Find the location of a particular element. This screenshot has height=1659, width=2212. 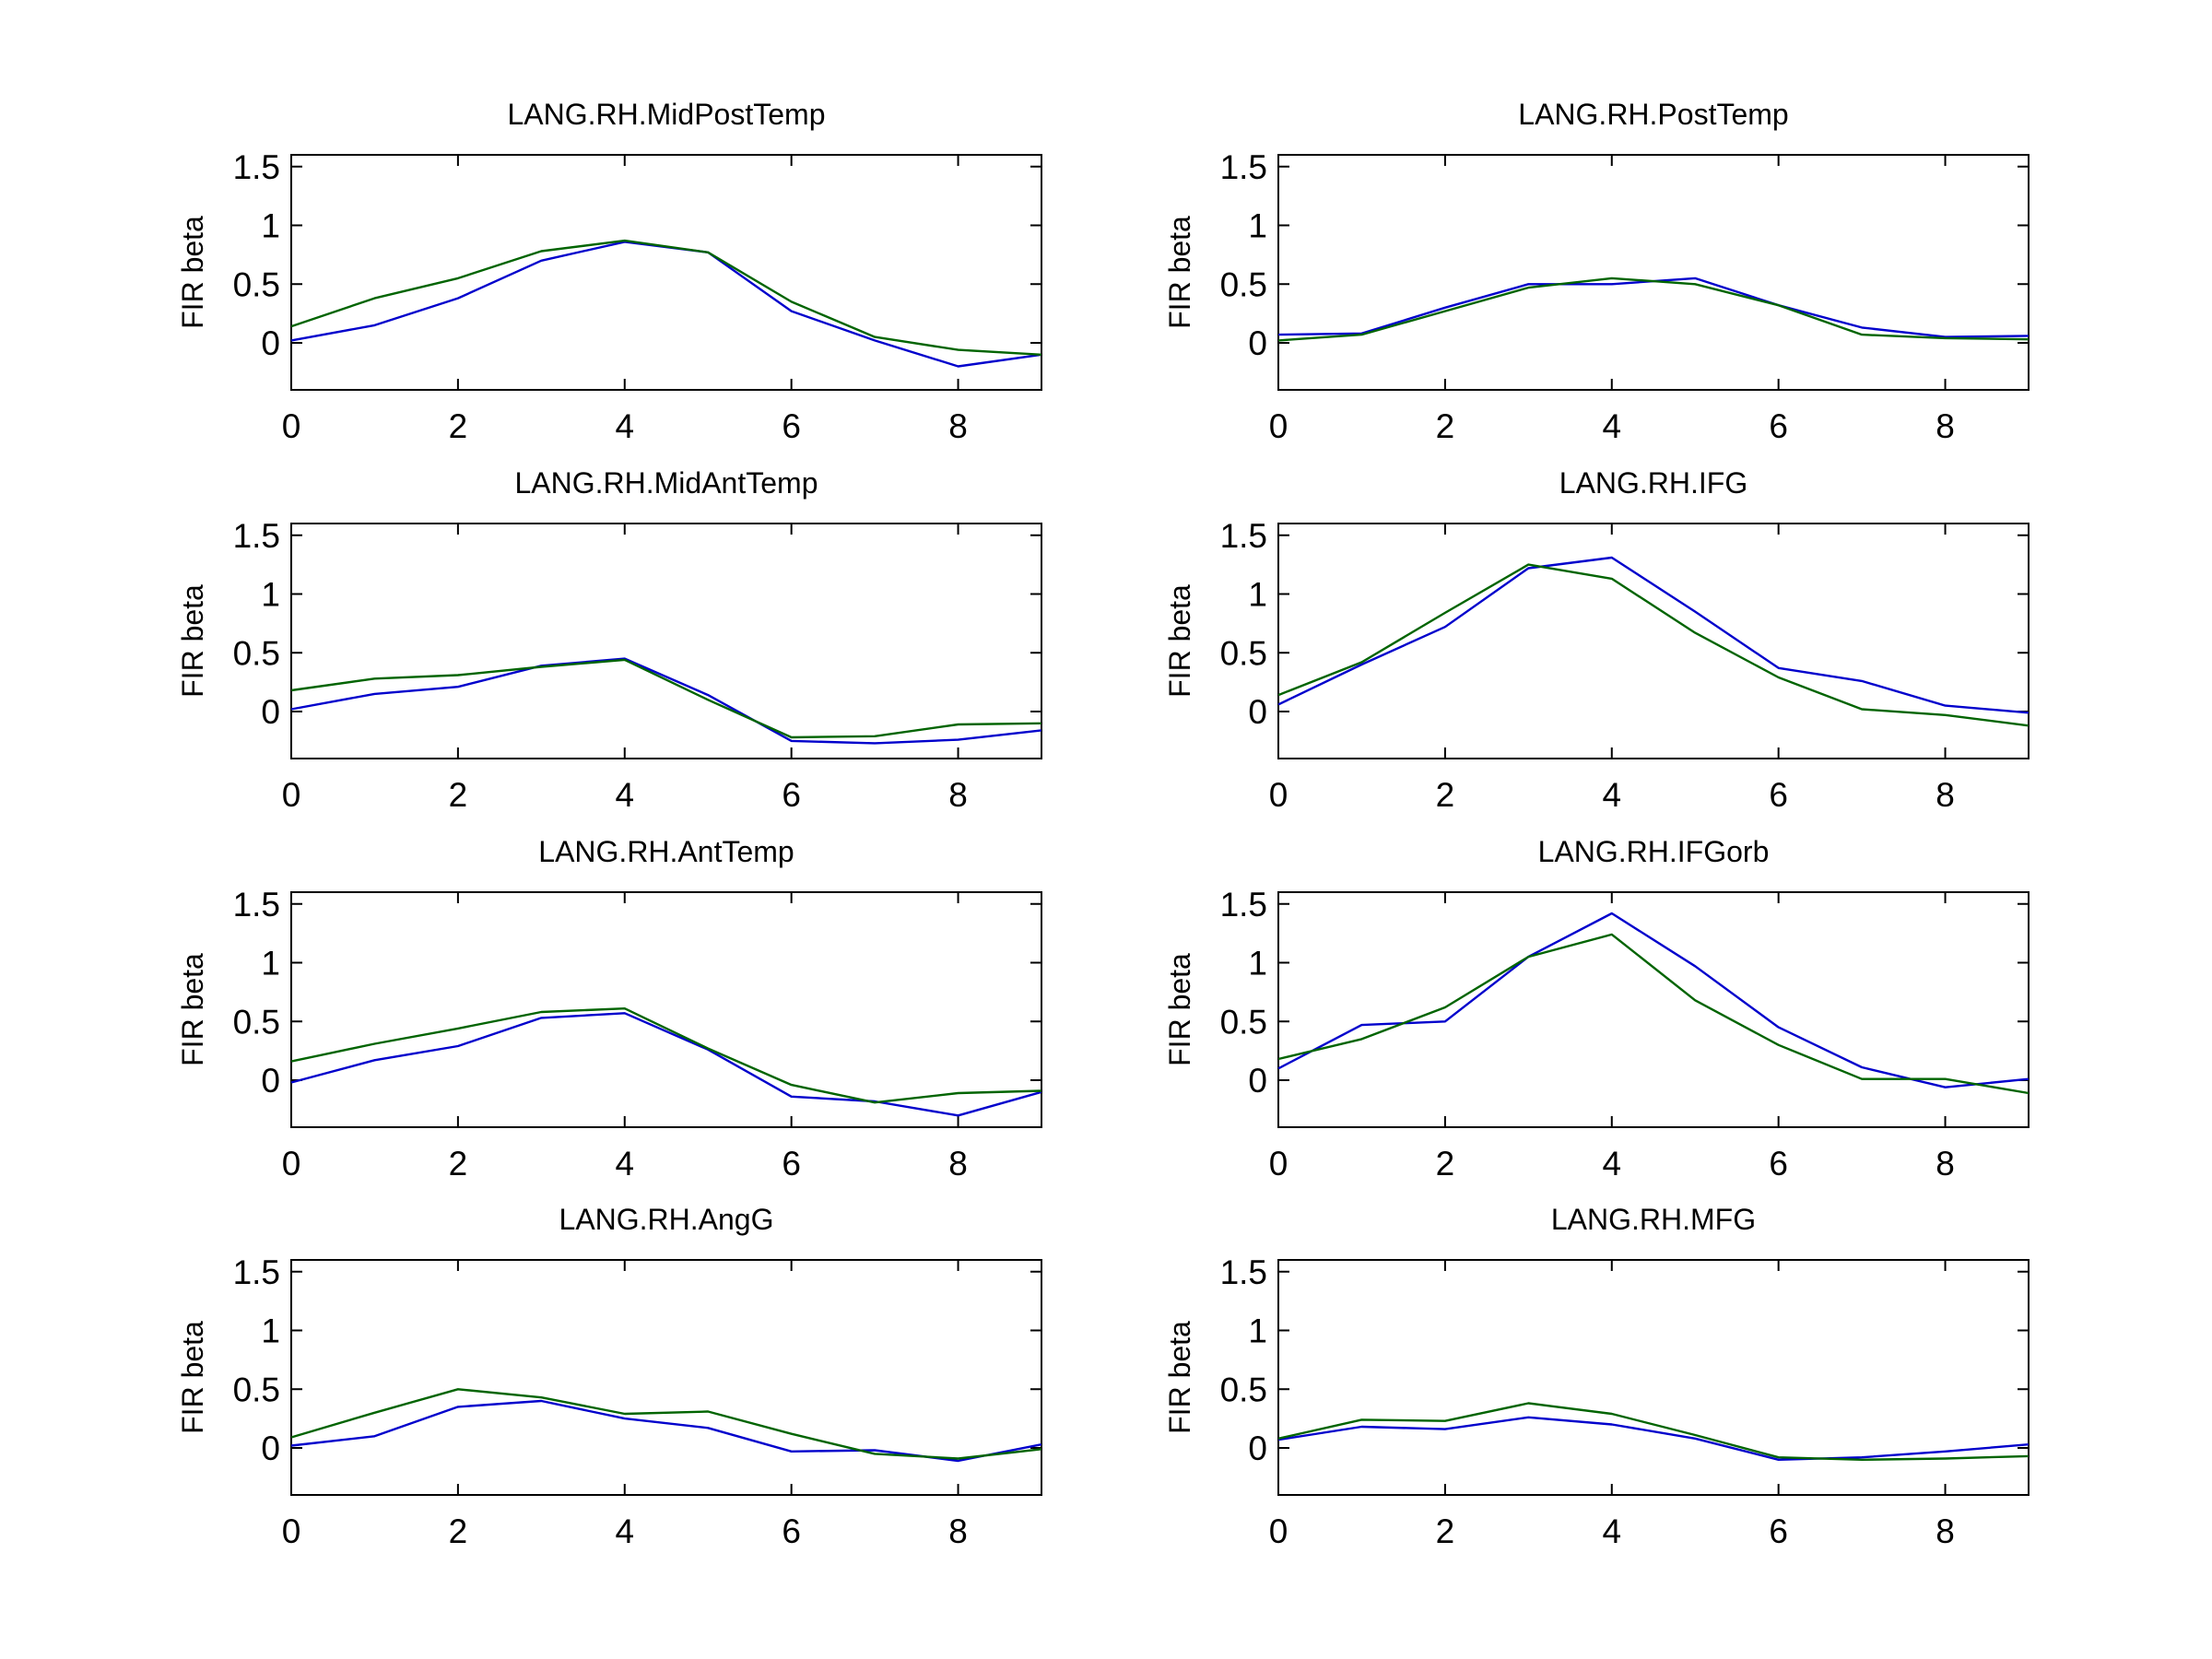

subplot-title: LANG.RH.AngG is located at coordinates (666, 1219).